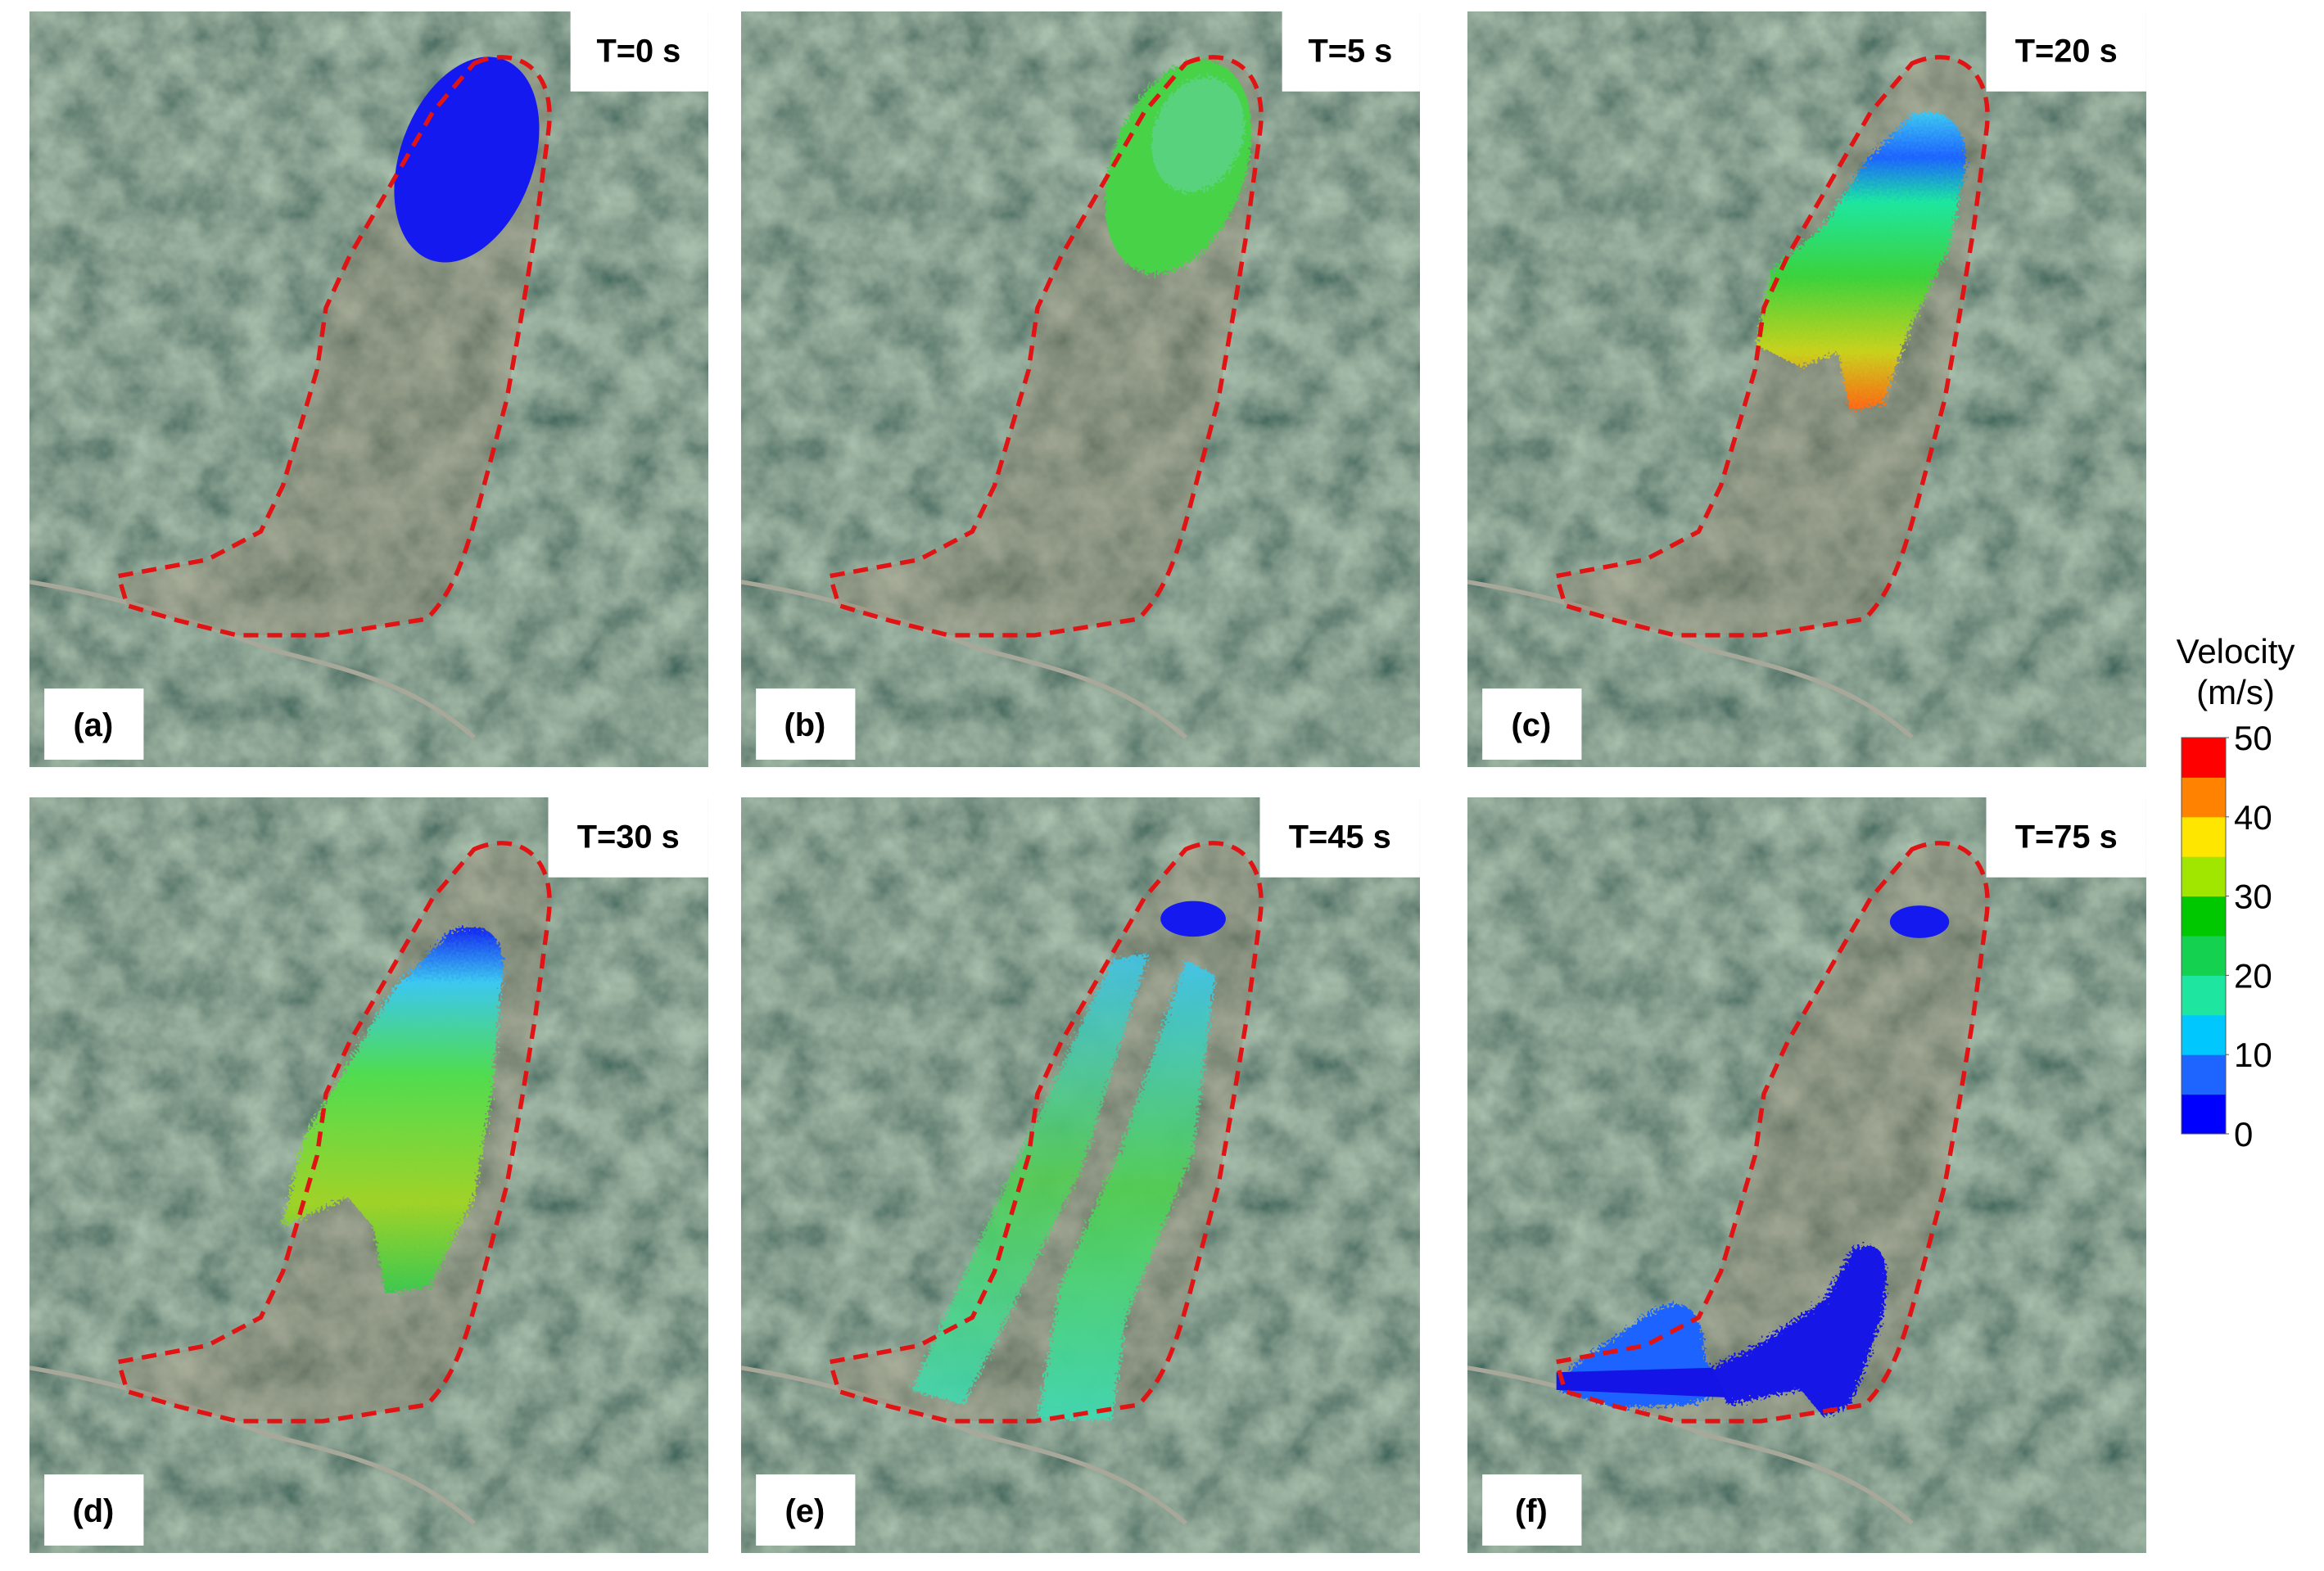 The width and height of the screenshot is (2324, 1571). I want to click on time-label: T=5 s, so click(1350, 52).